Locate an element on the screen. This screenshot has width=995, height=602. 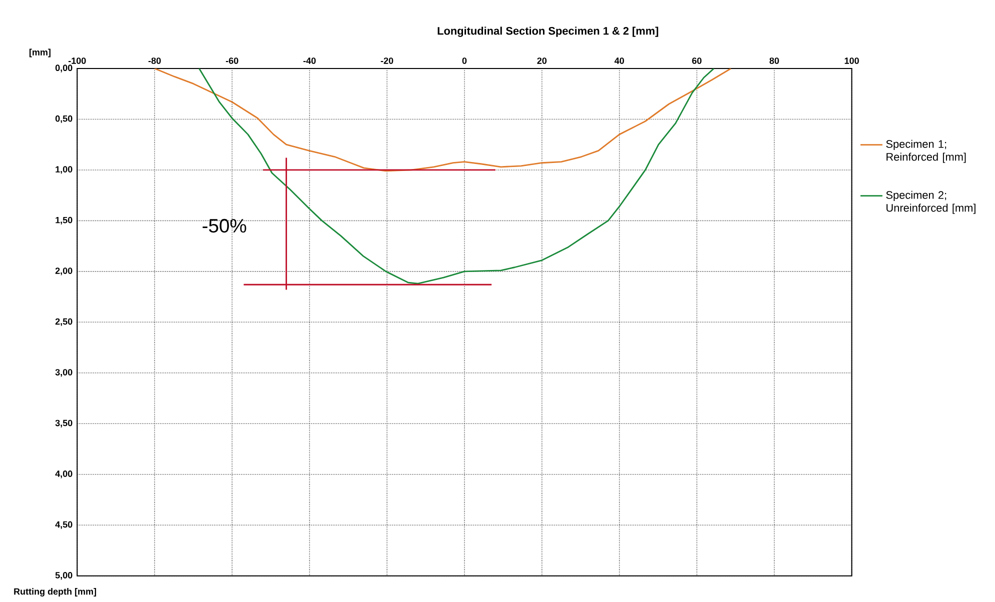
x-tick-label: -20 is located at coordinates (387, 61).